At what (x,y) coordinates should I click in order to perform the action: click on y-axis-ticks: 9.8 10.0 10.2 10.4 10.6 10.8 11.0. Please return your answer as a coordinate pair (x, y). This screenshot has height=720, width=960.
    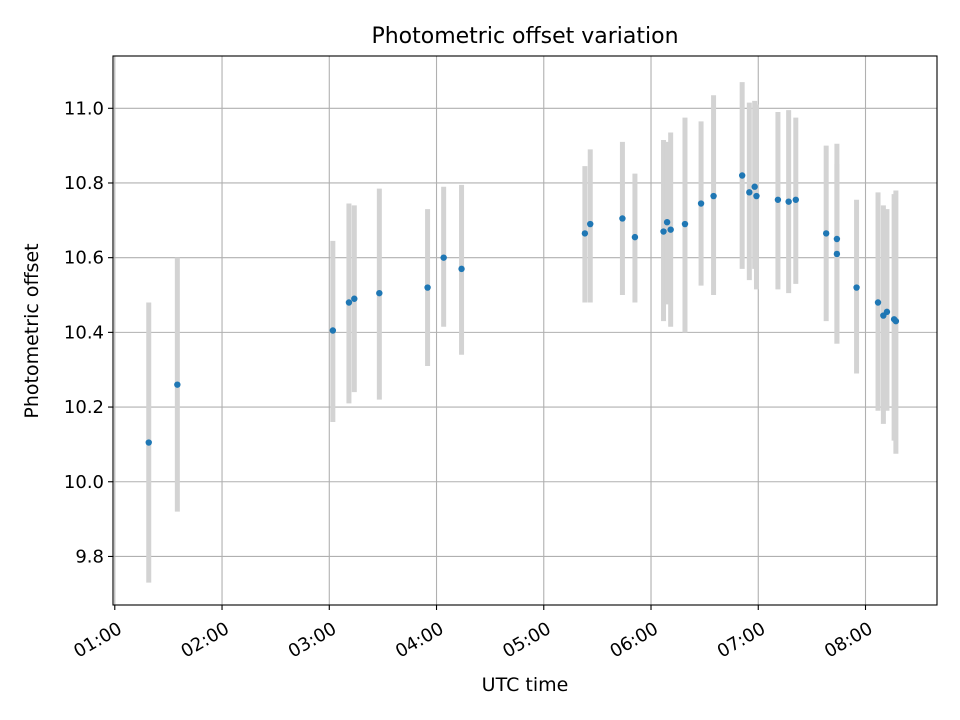
    Looking at the image, I should click on (88, 332).